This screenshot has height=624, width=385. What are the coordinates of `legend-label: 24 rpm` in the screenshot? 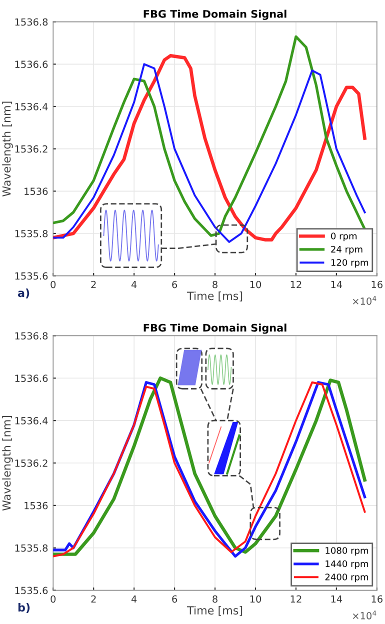 It's located at (346, 250).